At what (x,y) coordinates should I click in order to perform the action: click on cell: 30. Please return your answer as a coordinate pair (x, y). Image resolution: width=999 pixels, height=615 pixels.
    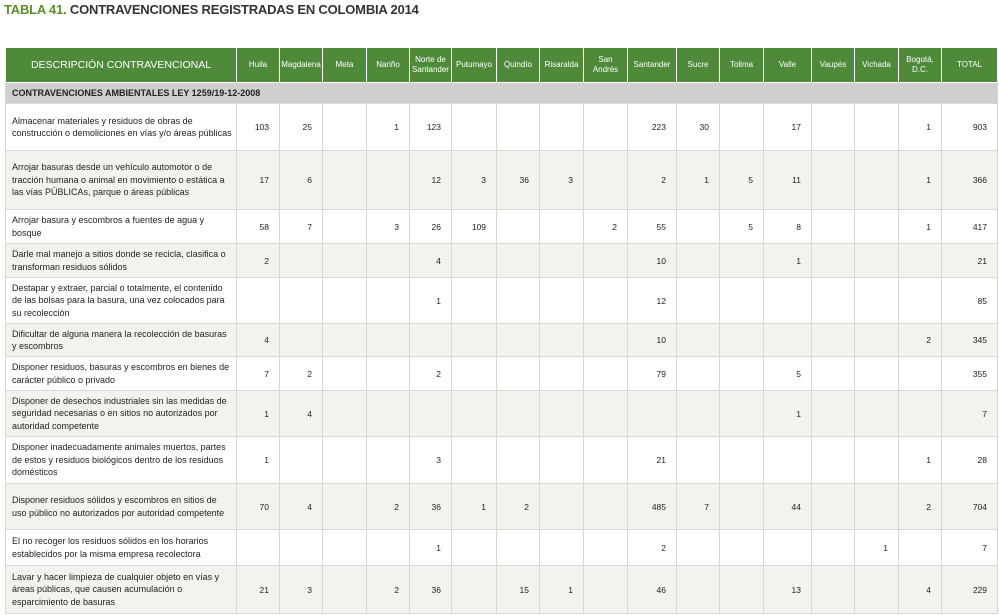
    Looking at the image, I should click on (698, 127).